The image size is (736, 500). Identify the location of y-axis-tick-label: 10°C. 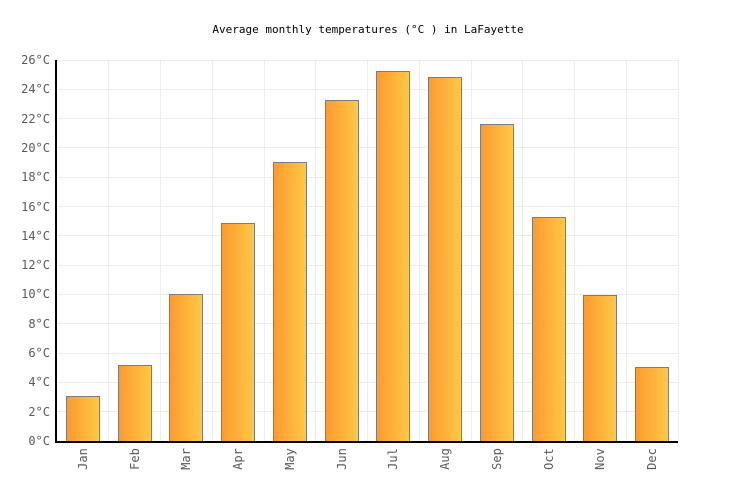
(35, 294).